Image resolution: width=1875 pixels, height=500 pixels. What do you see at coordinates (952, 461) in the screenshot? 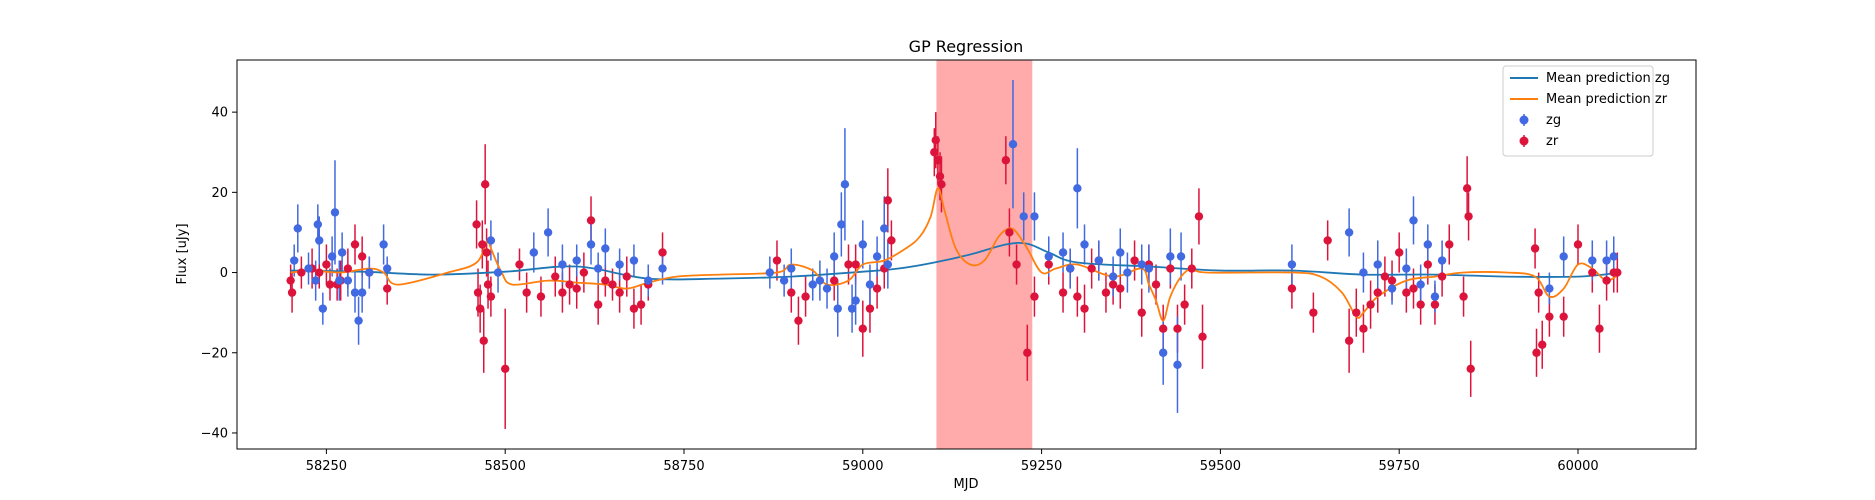
I see `x-axis-ticks: 58250 58500 58750 59000 59250 59500 59750 60000` at bounding box center [952, 461].